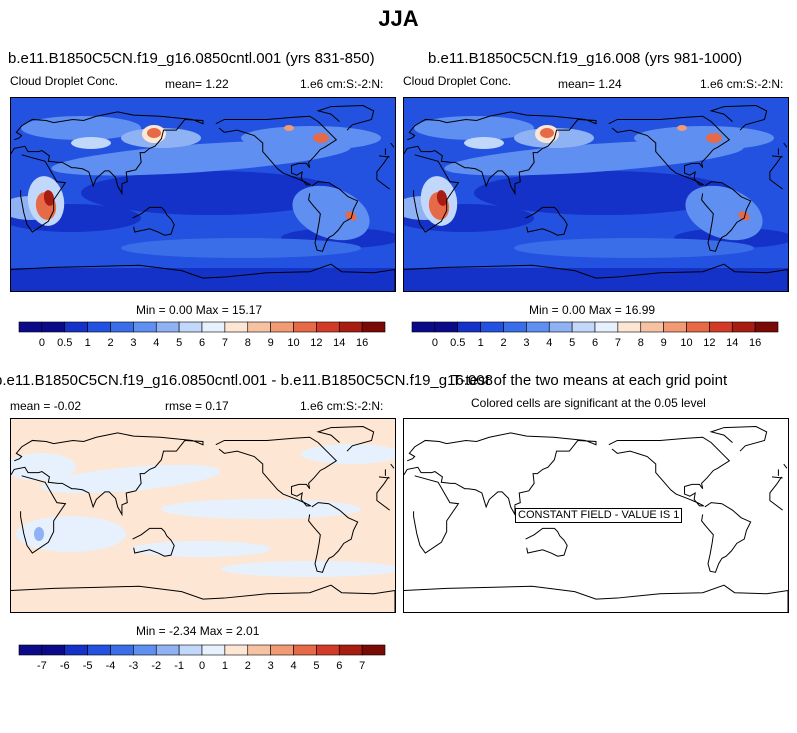  What do you see at coordinates (156, 666) in the screenshot?
I see `colorbar-tick-label: -2` at bounding box center [156, 666].